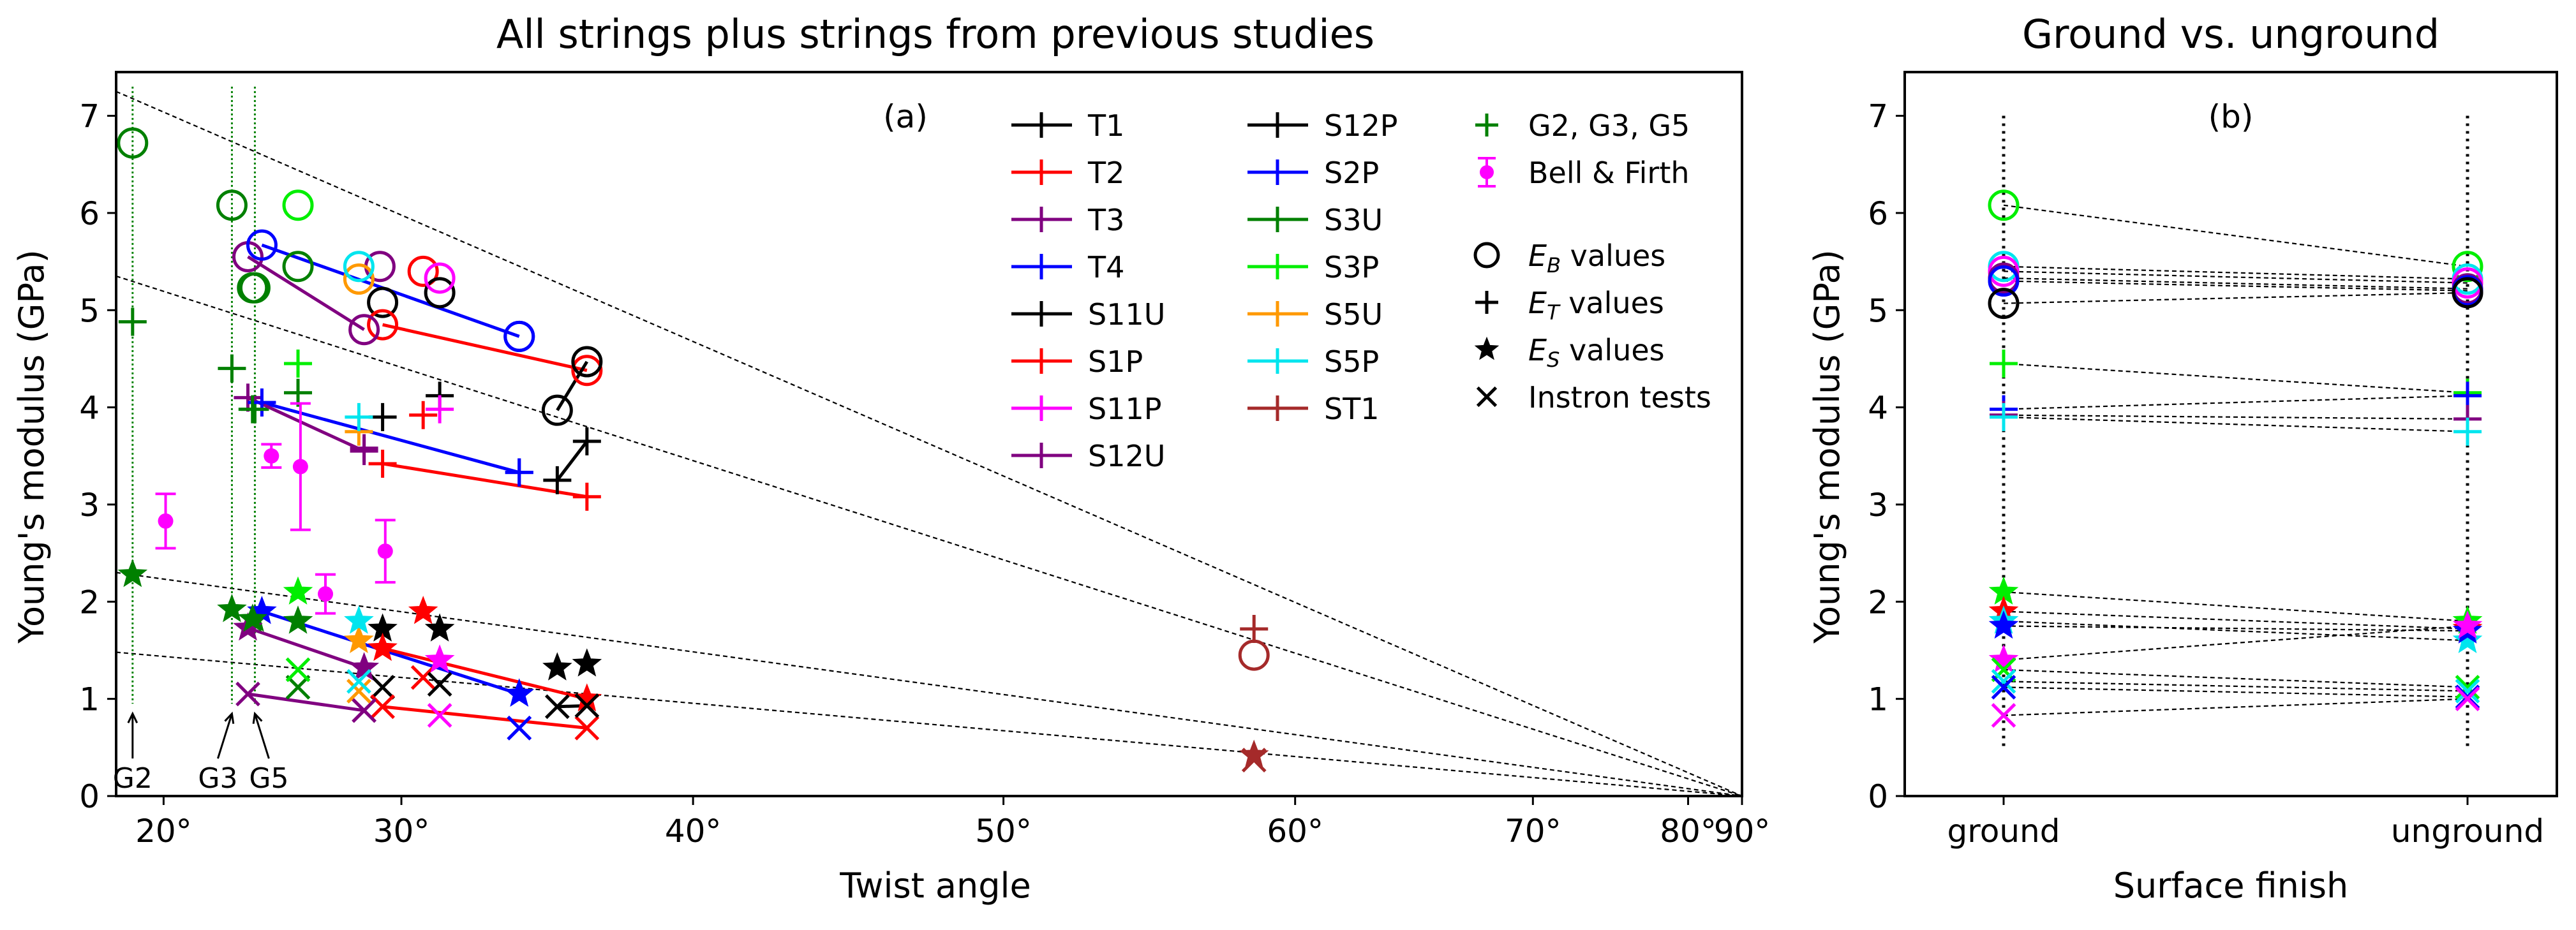 Image resolution: width=2576 pixels, height=930 pixels. What do you see at coordinates (1742, 831) in the screenshot?
I see `x-tick-label: 90°` at bounding box center [1742, 831].